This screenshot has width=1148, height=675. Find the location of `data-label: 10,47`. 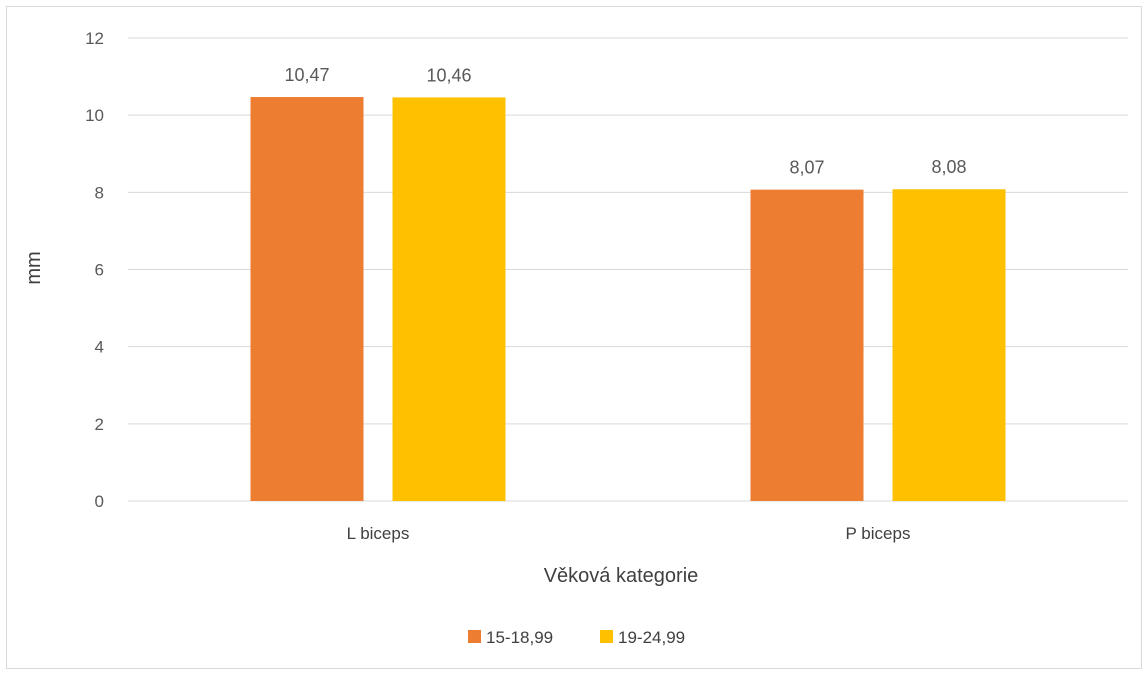

data-label: 10,47 is located at coordinates (306, 75).